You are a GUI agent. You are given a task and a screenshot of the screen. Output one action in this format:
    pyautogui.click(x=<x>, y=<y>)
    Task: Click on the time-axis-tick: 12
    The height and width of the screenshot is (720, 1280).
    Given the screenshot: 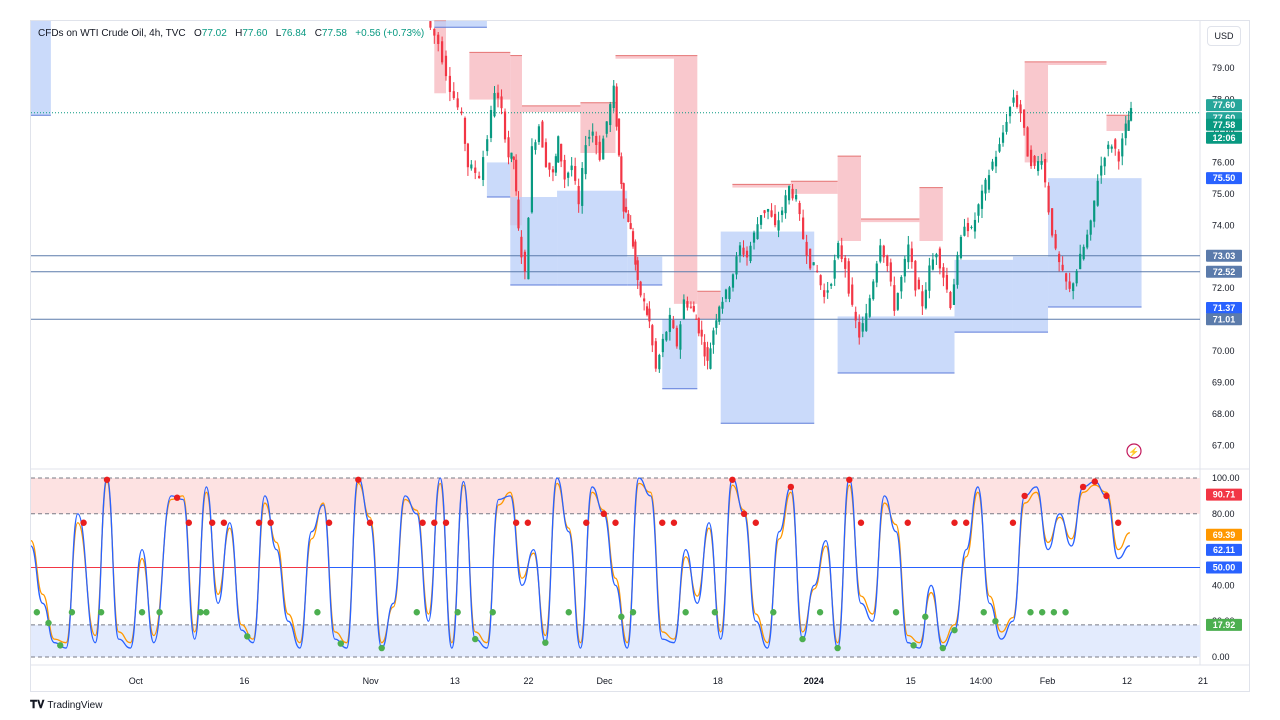 What is the action you would take?
    pyautogui.click(x=1127, y=681)
    